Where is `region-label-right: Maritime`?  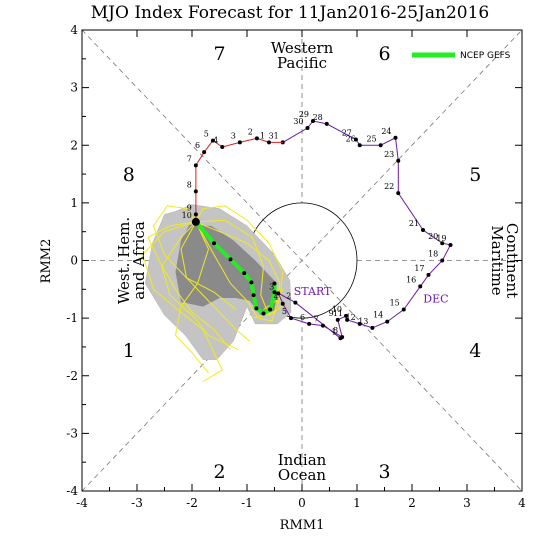
region-label-right: Maritime is located at coordinates (497, 260).